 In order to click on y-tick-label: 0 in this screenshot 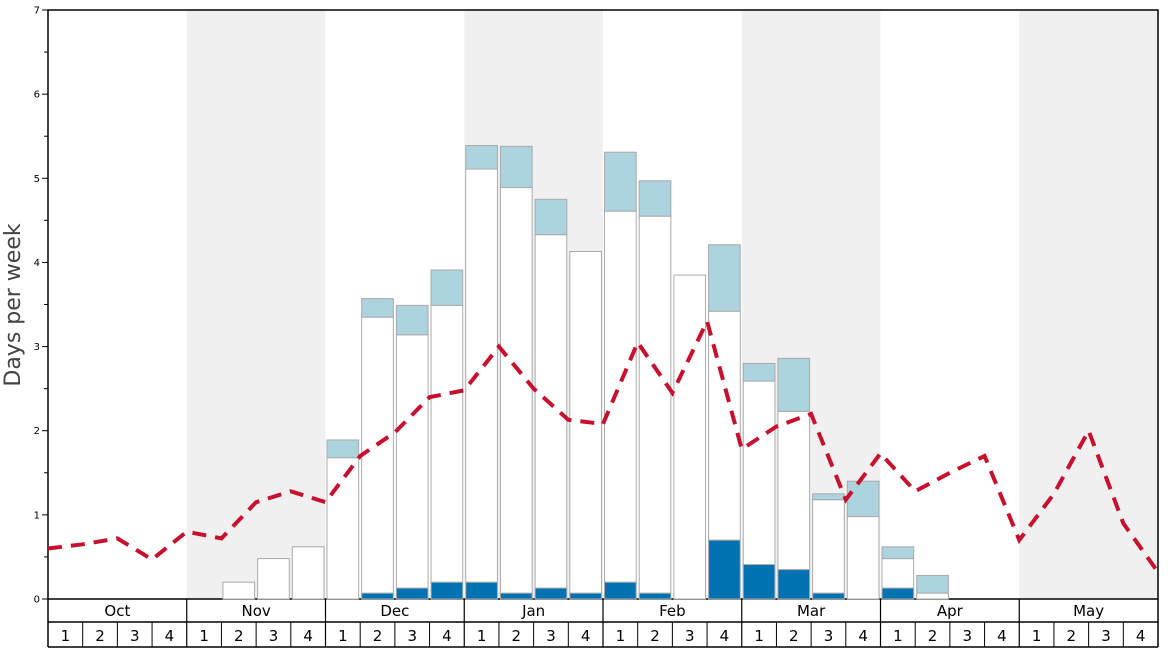, I will do `click(37, 600)`.